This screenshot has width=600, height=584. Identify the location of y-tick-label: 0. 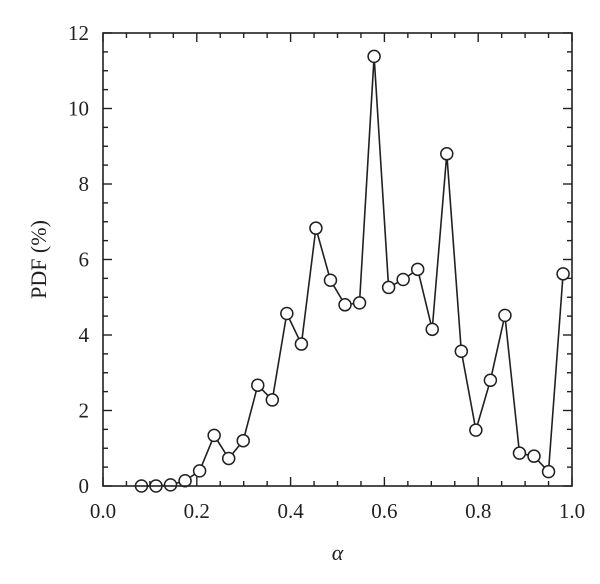
(84, 486).